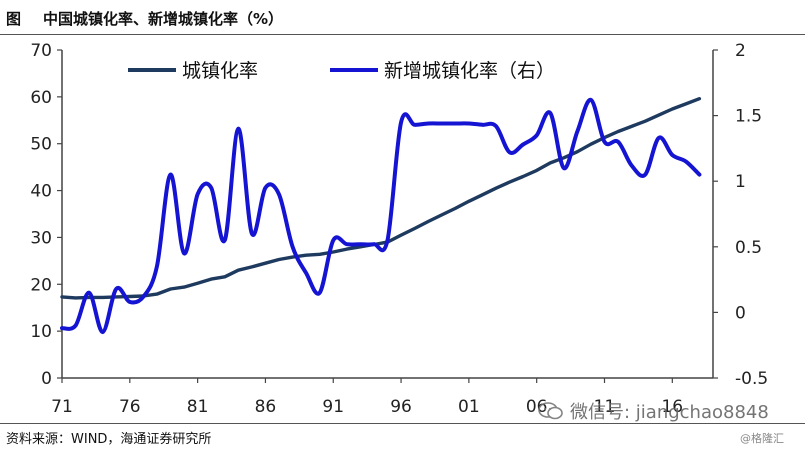  I want to click on footer-divider, so click(402, 423).